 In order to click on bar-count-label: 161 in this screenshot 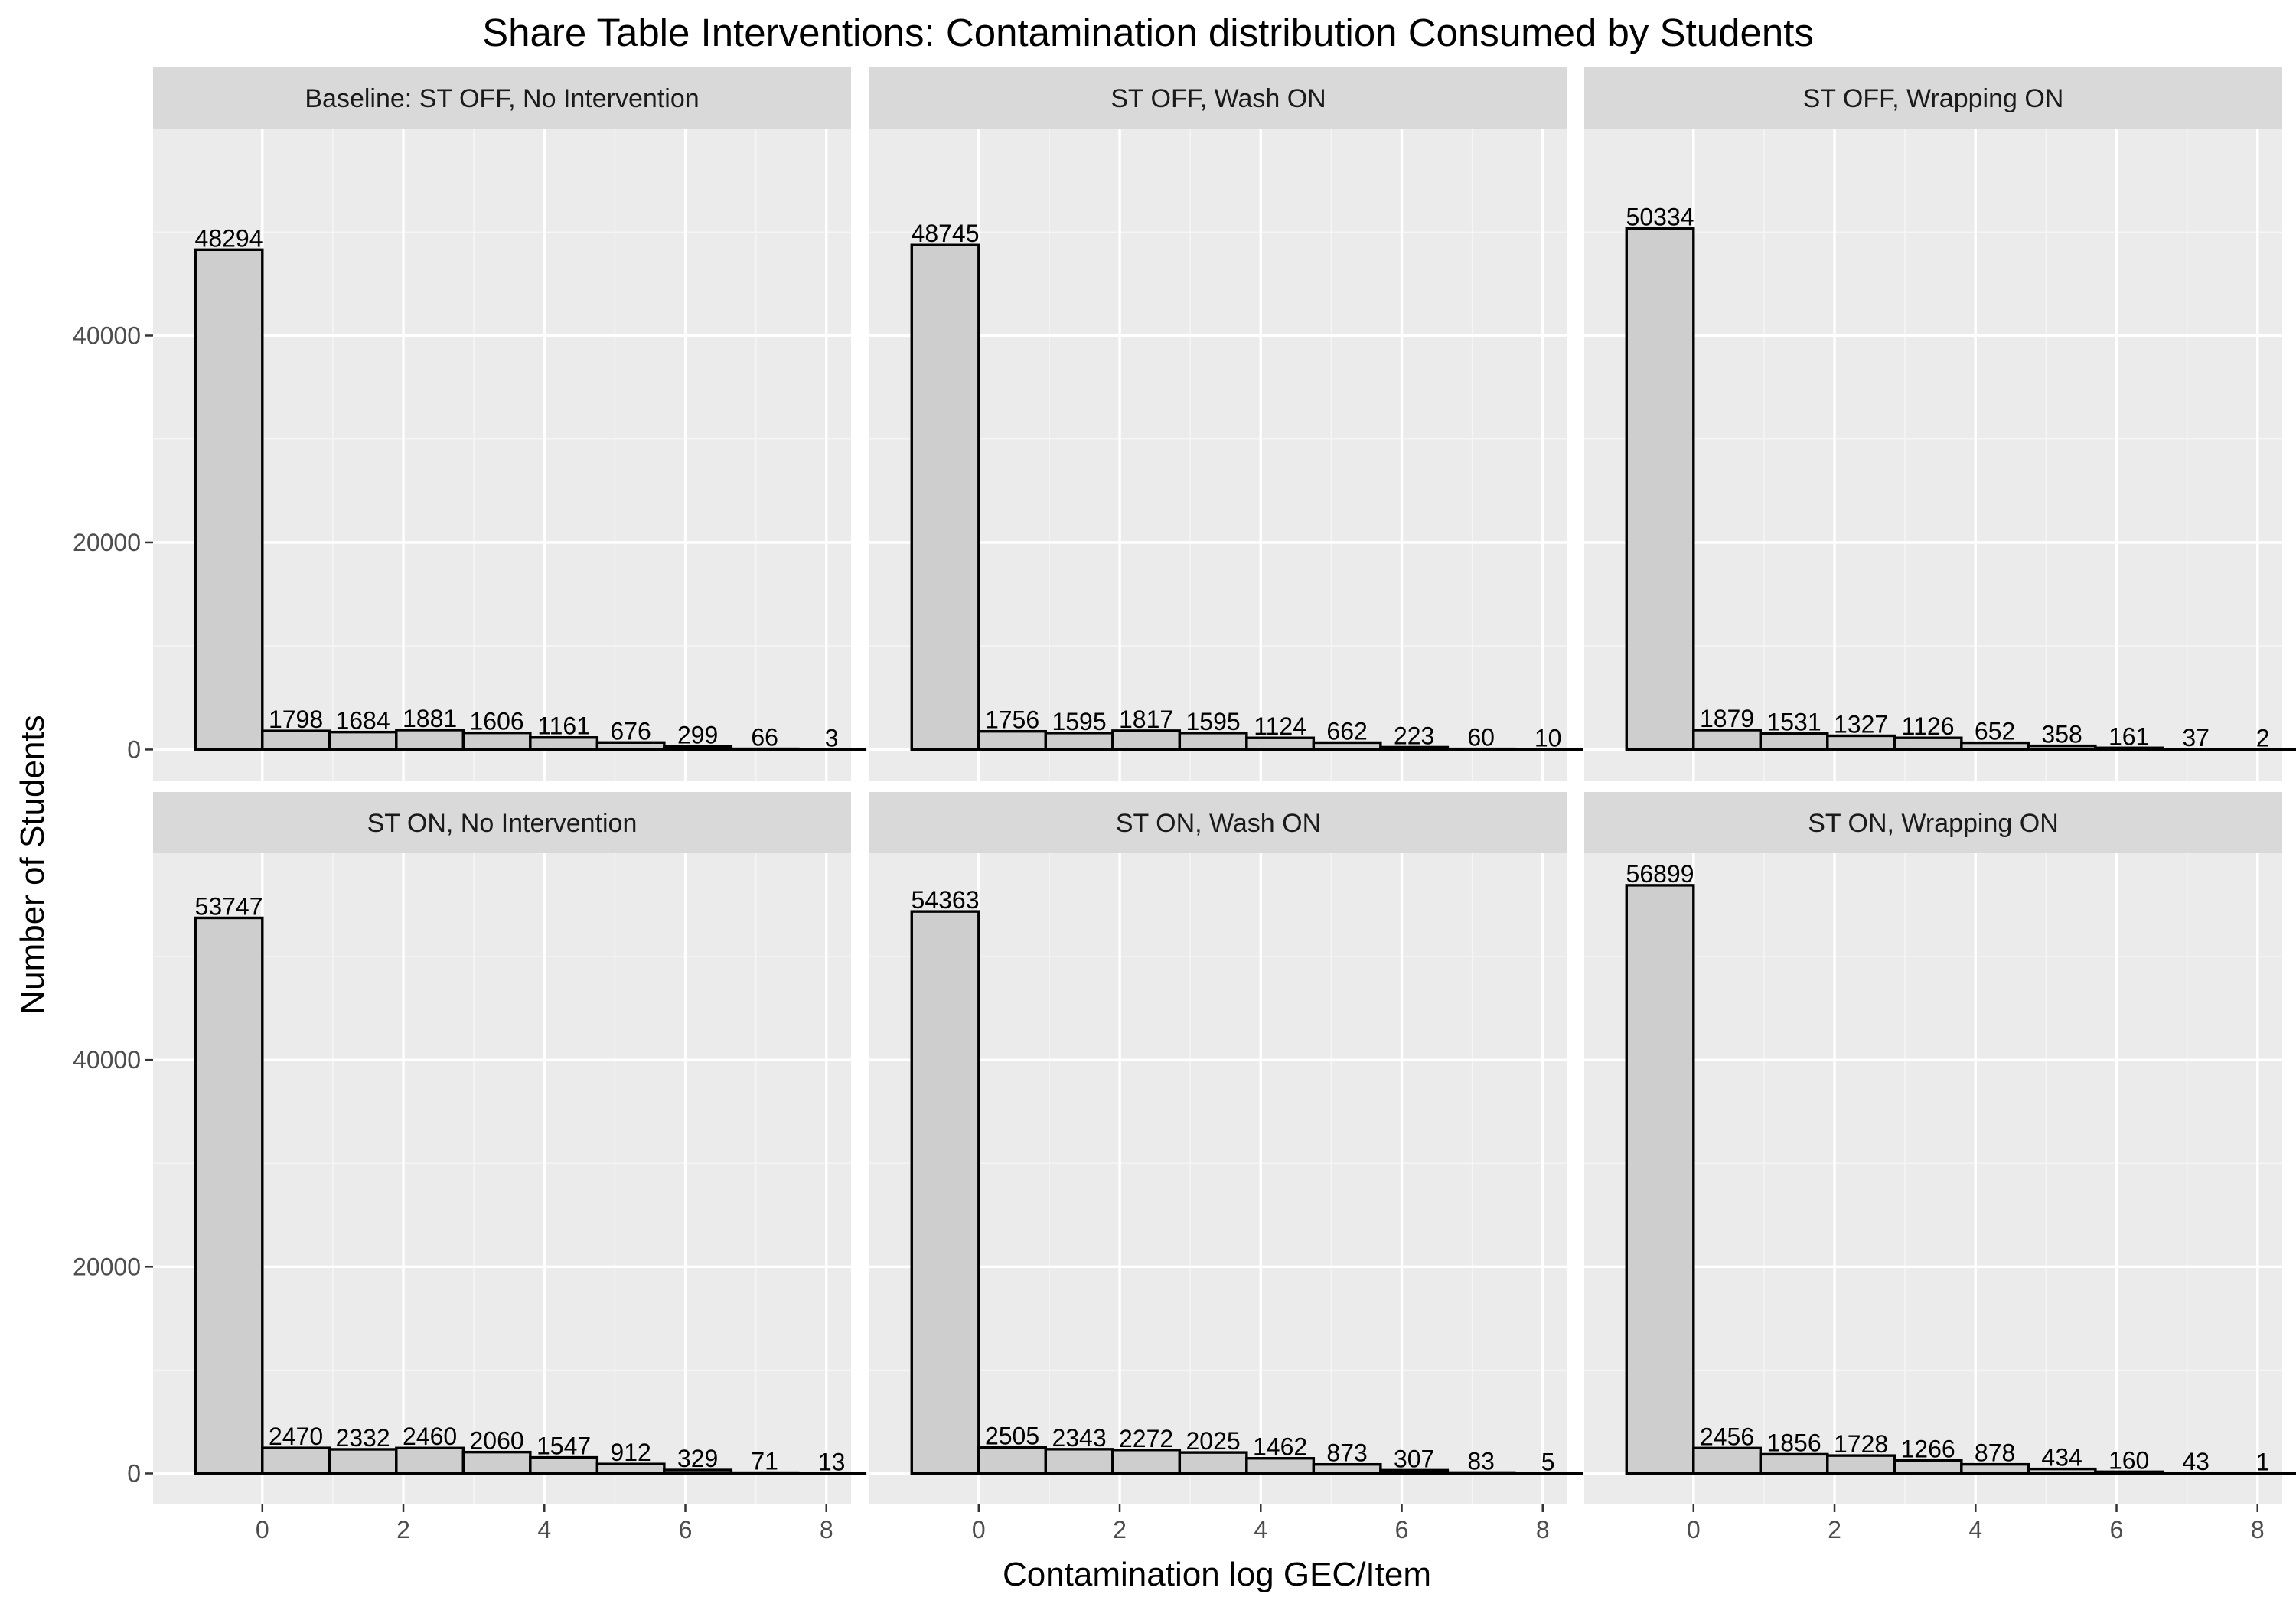, I will do `click(2128, 736)`.